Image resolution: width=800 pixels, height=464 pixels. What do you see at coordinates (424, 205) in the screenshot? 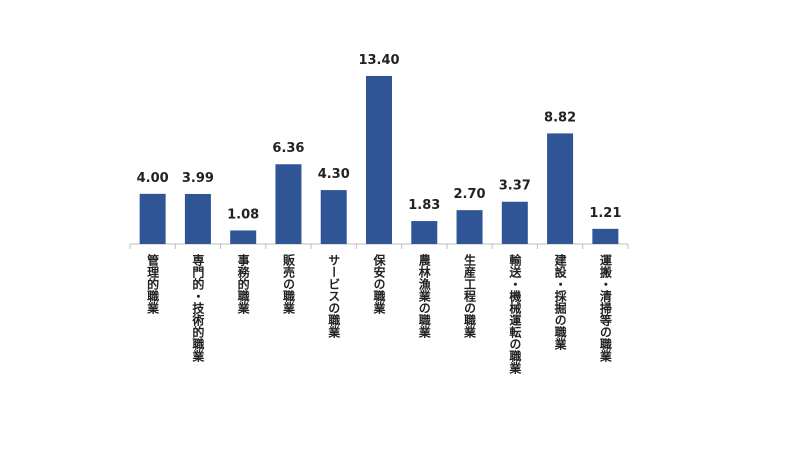
I see `value-label: 1.83` at bounding box center [424, 205].